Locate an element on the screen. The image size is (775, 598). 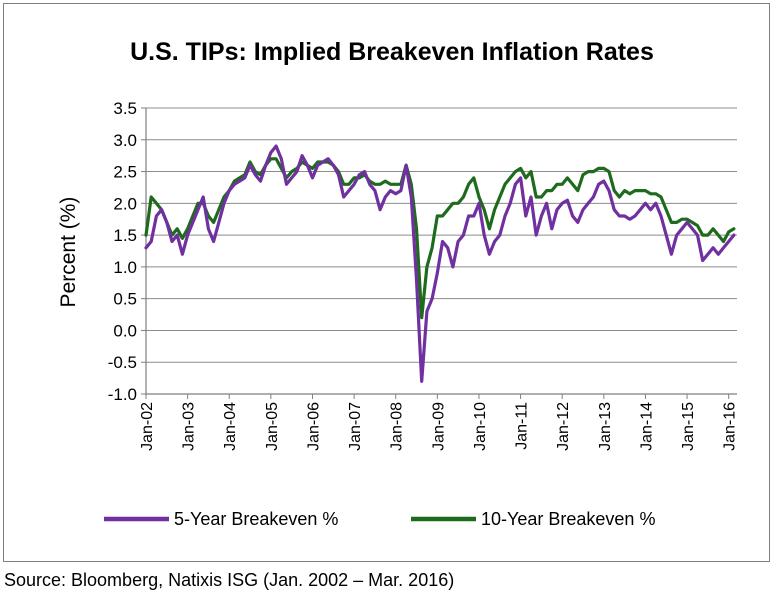
x-tick-label: Jan-07 is located at coordinates (355, 426).